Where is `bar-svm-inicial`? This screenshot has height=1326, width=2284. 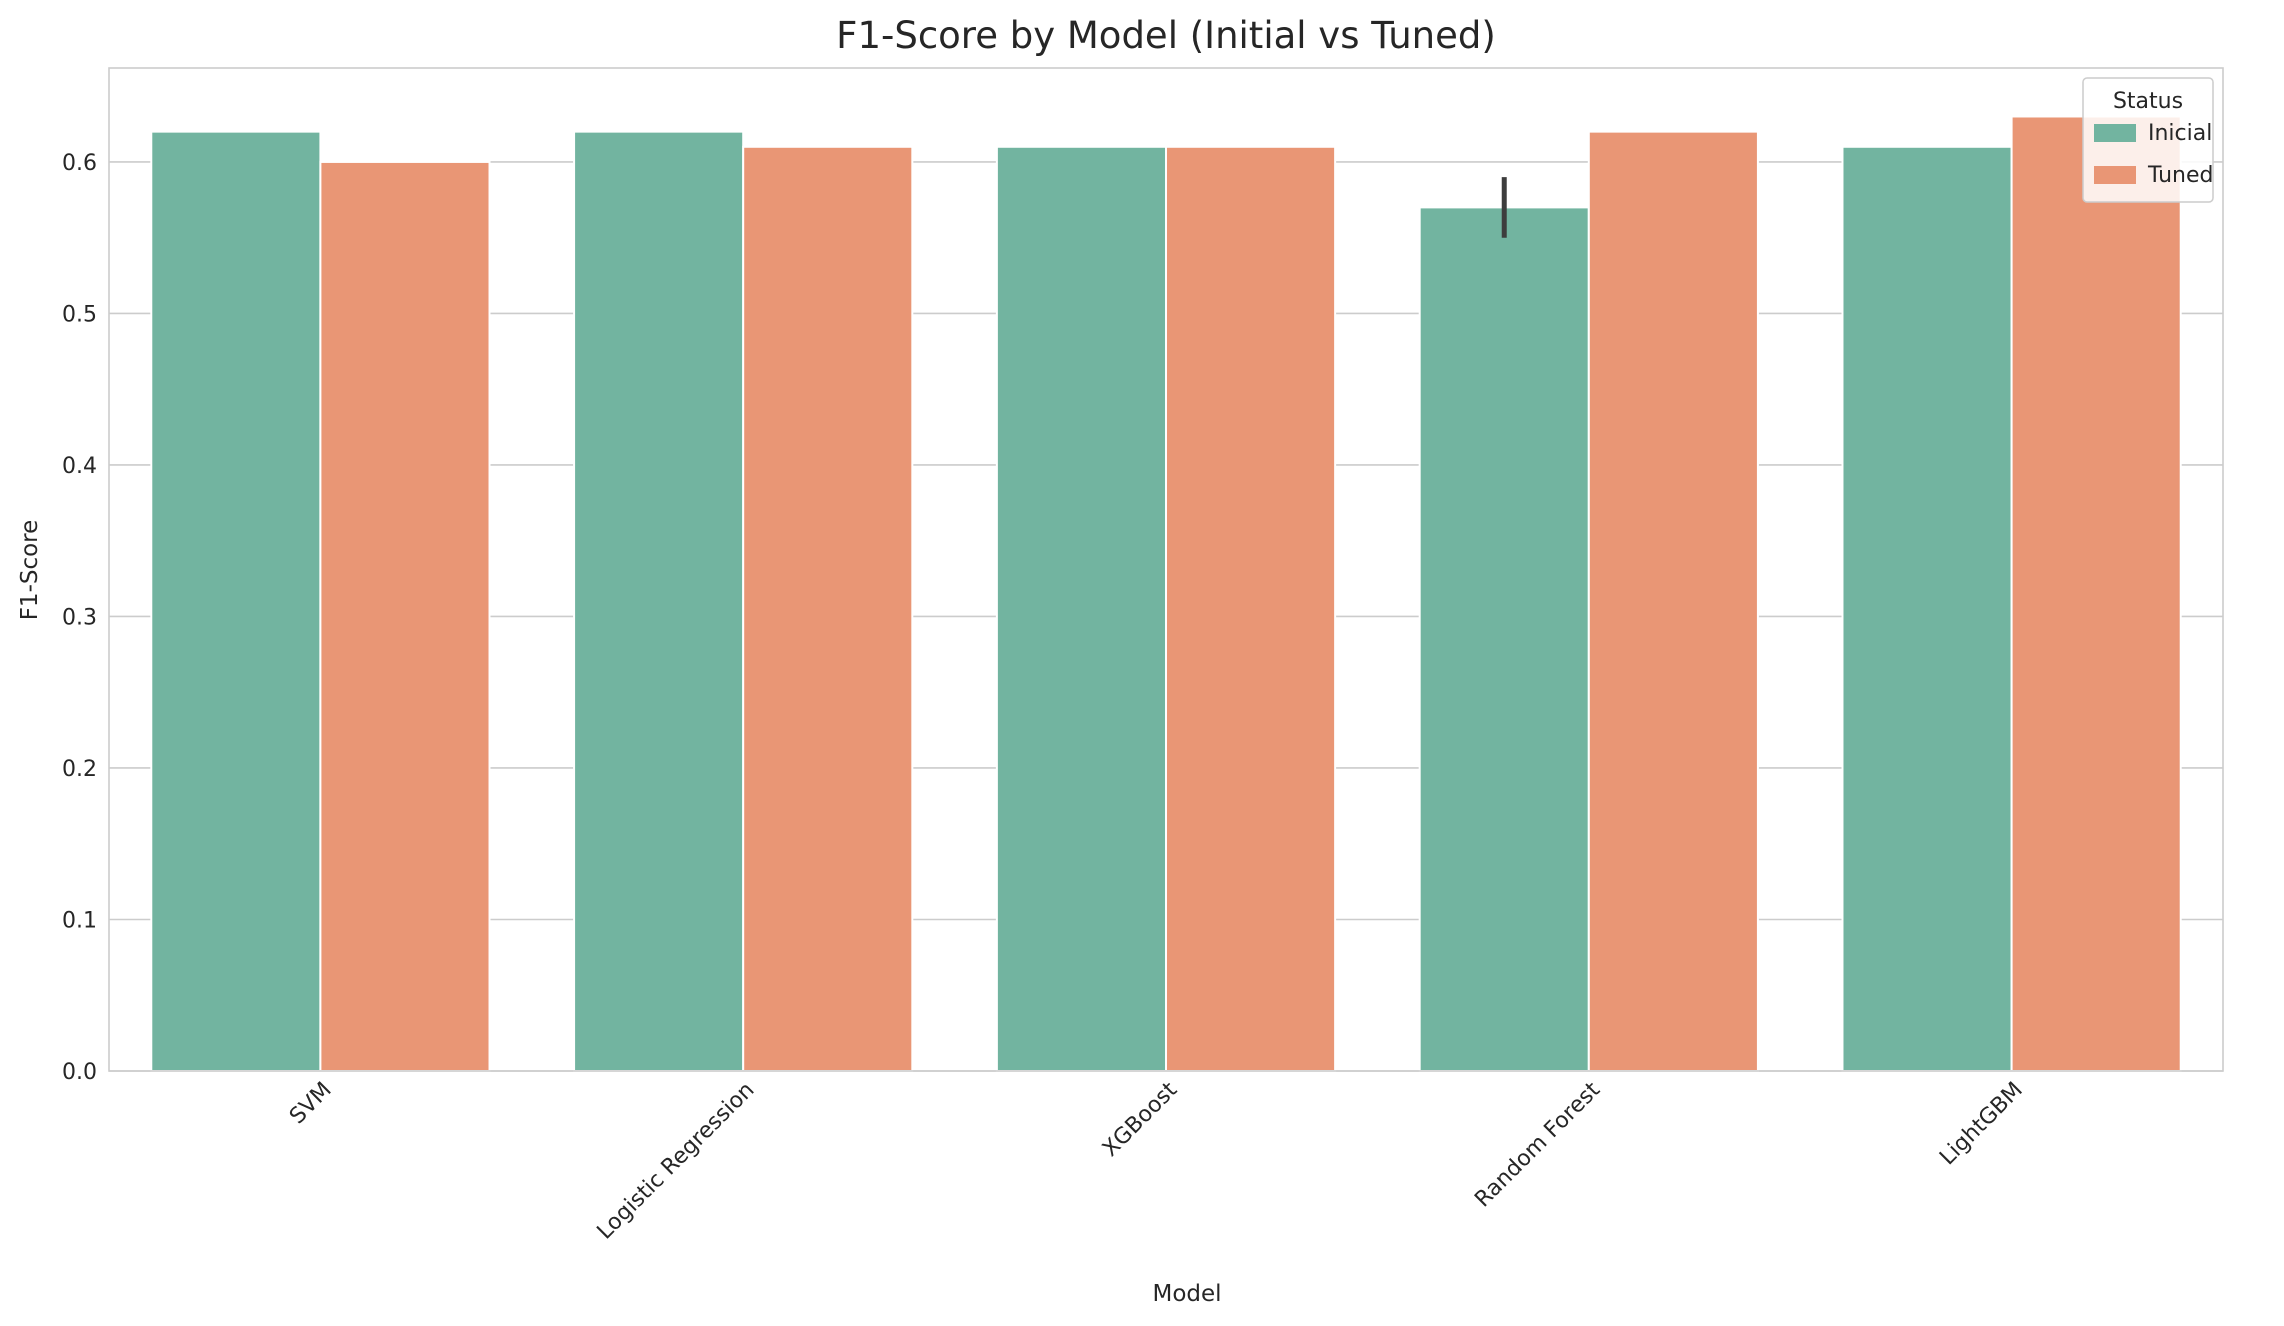 bar-svm-inicial is located at coordinates (236, 601).